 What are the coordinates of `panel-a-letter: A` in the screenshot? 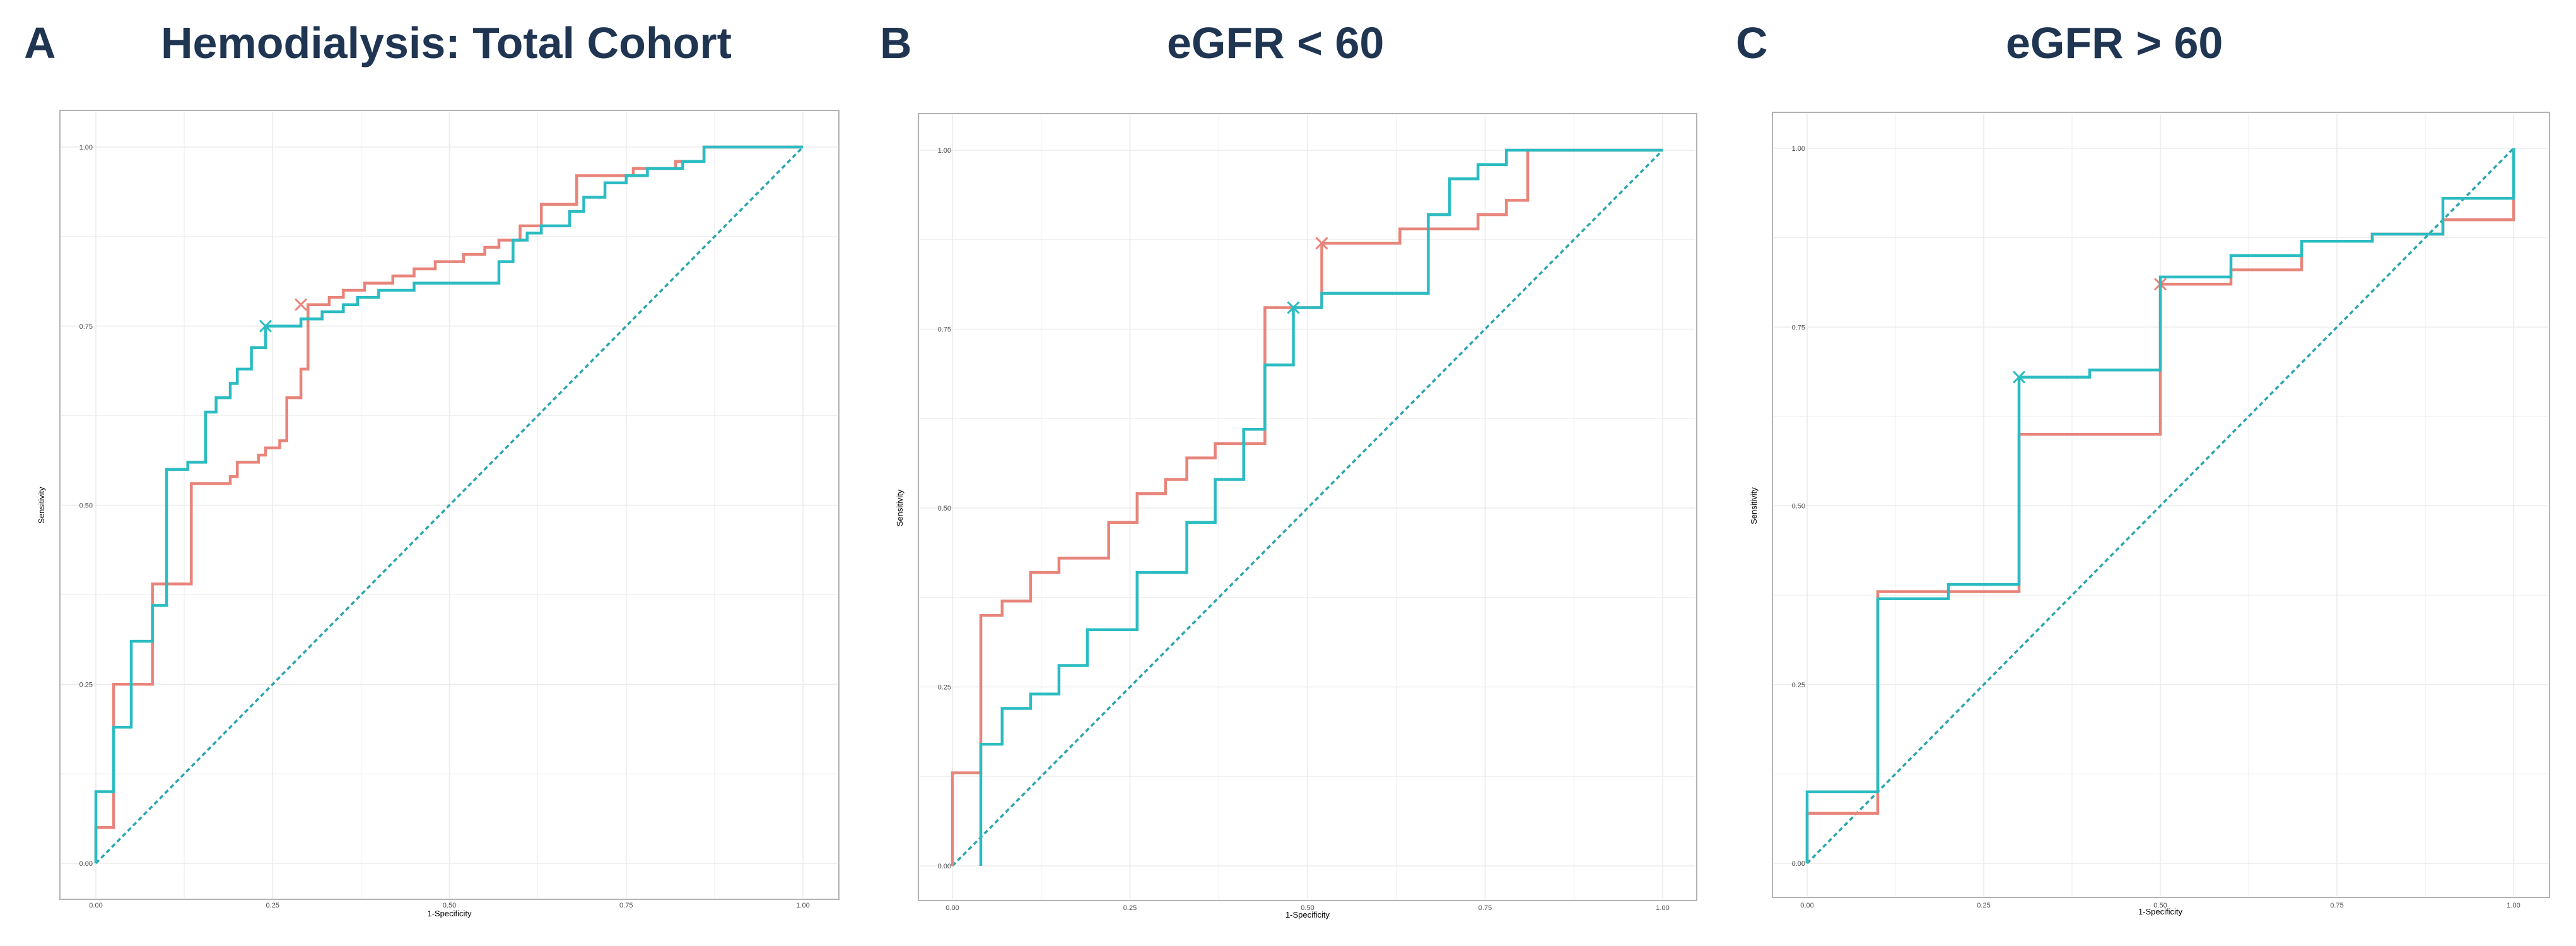 It's located at (40, 43).